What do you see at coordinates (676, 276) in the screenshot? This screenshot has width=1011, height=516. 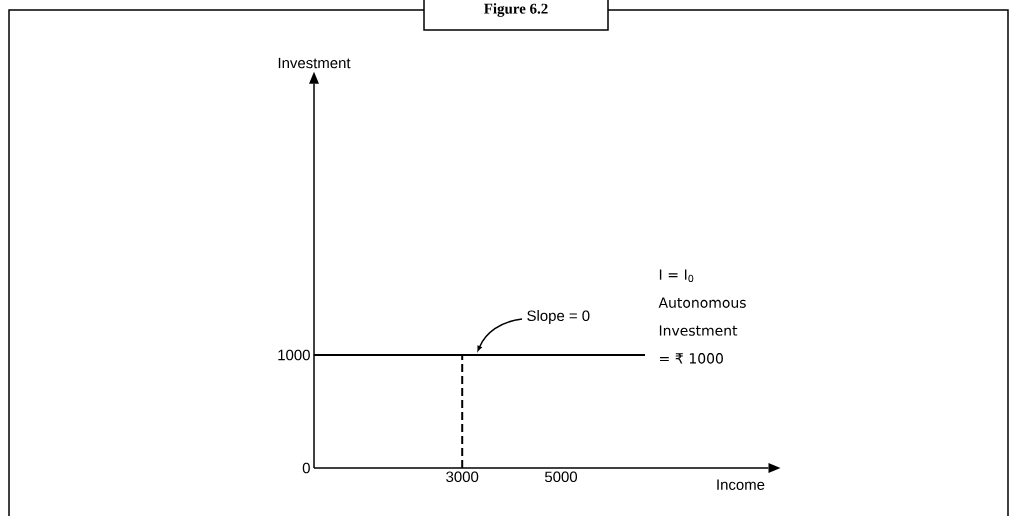 I see `annotation: I = I$_{0}$` at bounding box center [676, 276].